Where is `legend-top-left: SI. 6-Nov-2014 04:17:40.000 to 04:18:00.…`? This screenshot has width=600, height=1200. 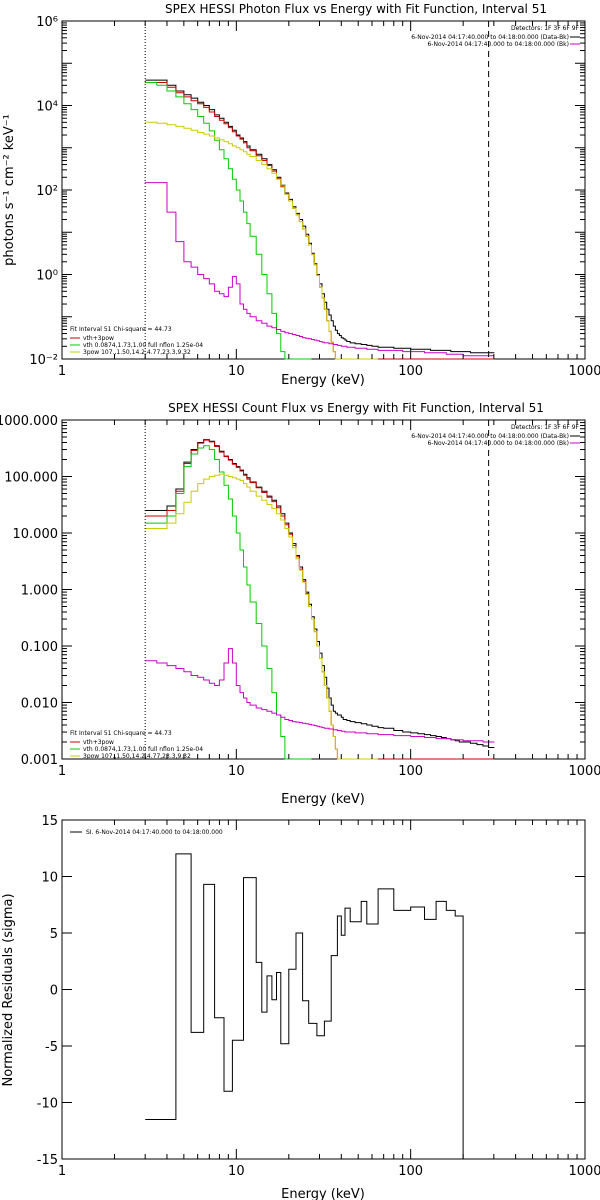 legend-top-left: SI. 6-Nov-2014 04:17:40.000 to 04:18:00.… is located at coordinates (146, 832).